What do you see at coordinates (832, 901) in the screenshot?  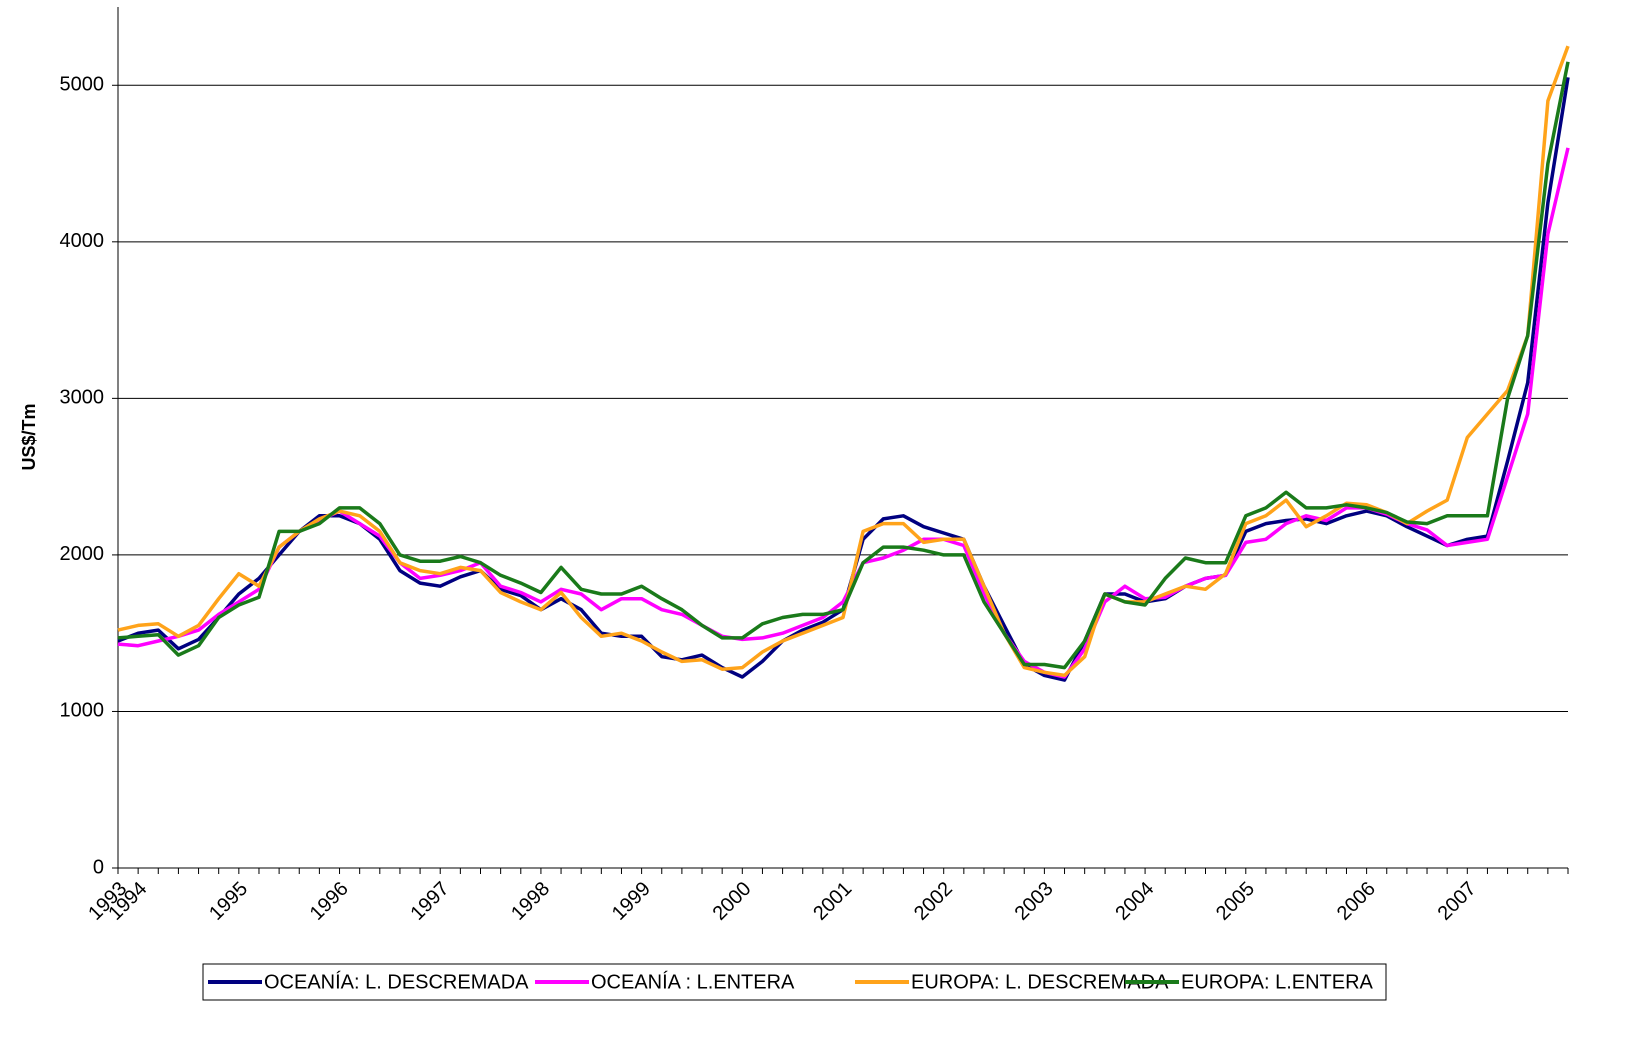 I see `x-tick-label: 2001` at bounding box center [832, 901].